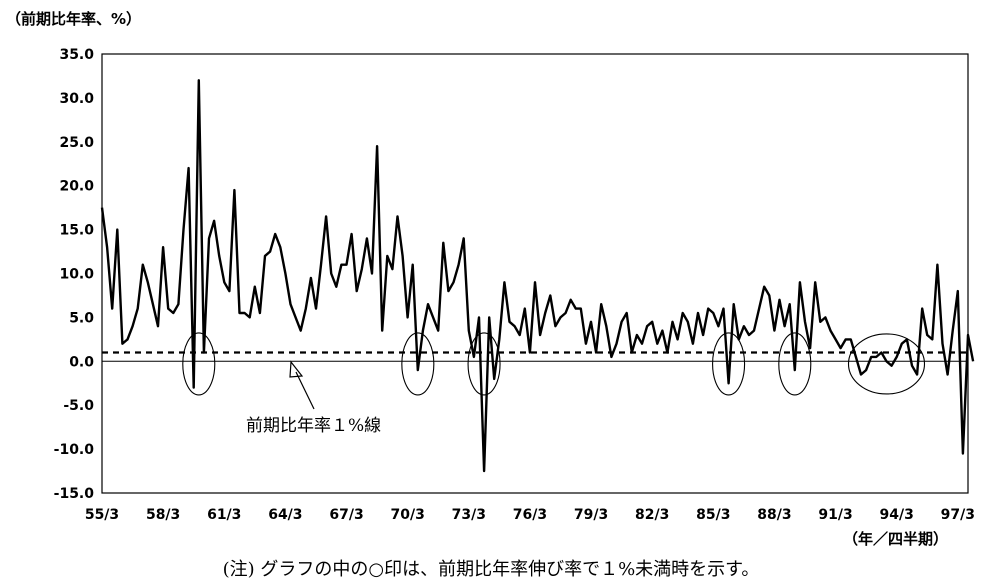 The width and height of the screenshot is (982, 583). Describe the element at coordinates (163, 515) in the screenshot. I see `x-tick-label: 58/3` at that location.